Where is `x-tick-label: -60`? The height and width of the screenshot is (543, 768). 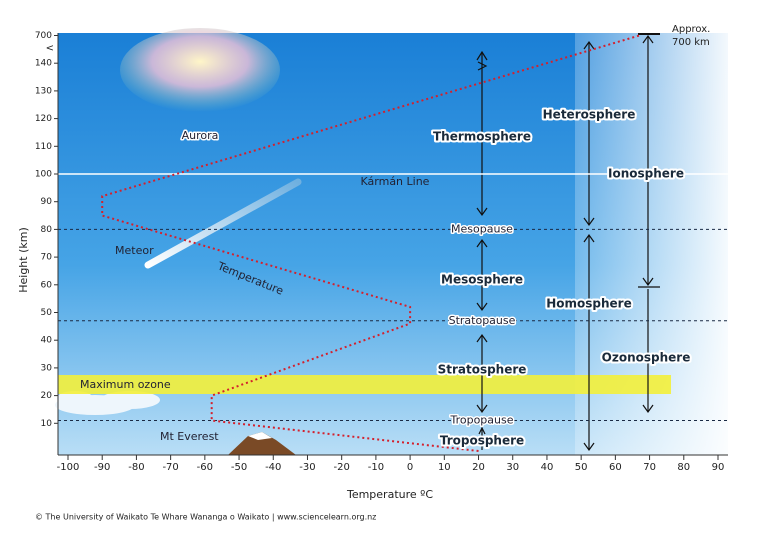 x-tick-label: -60 is located at coordinates (205, 467).